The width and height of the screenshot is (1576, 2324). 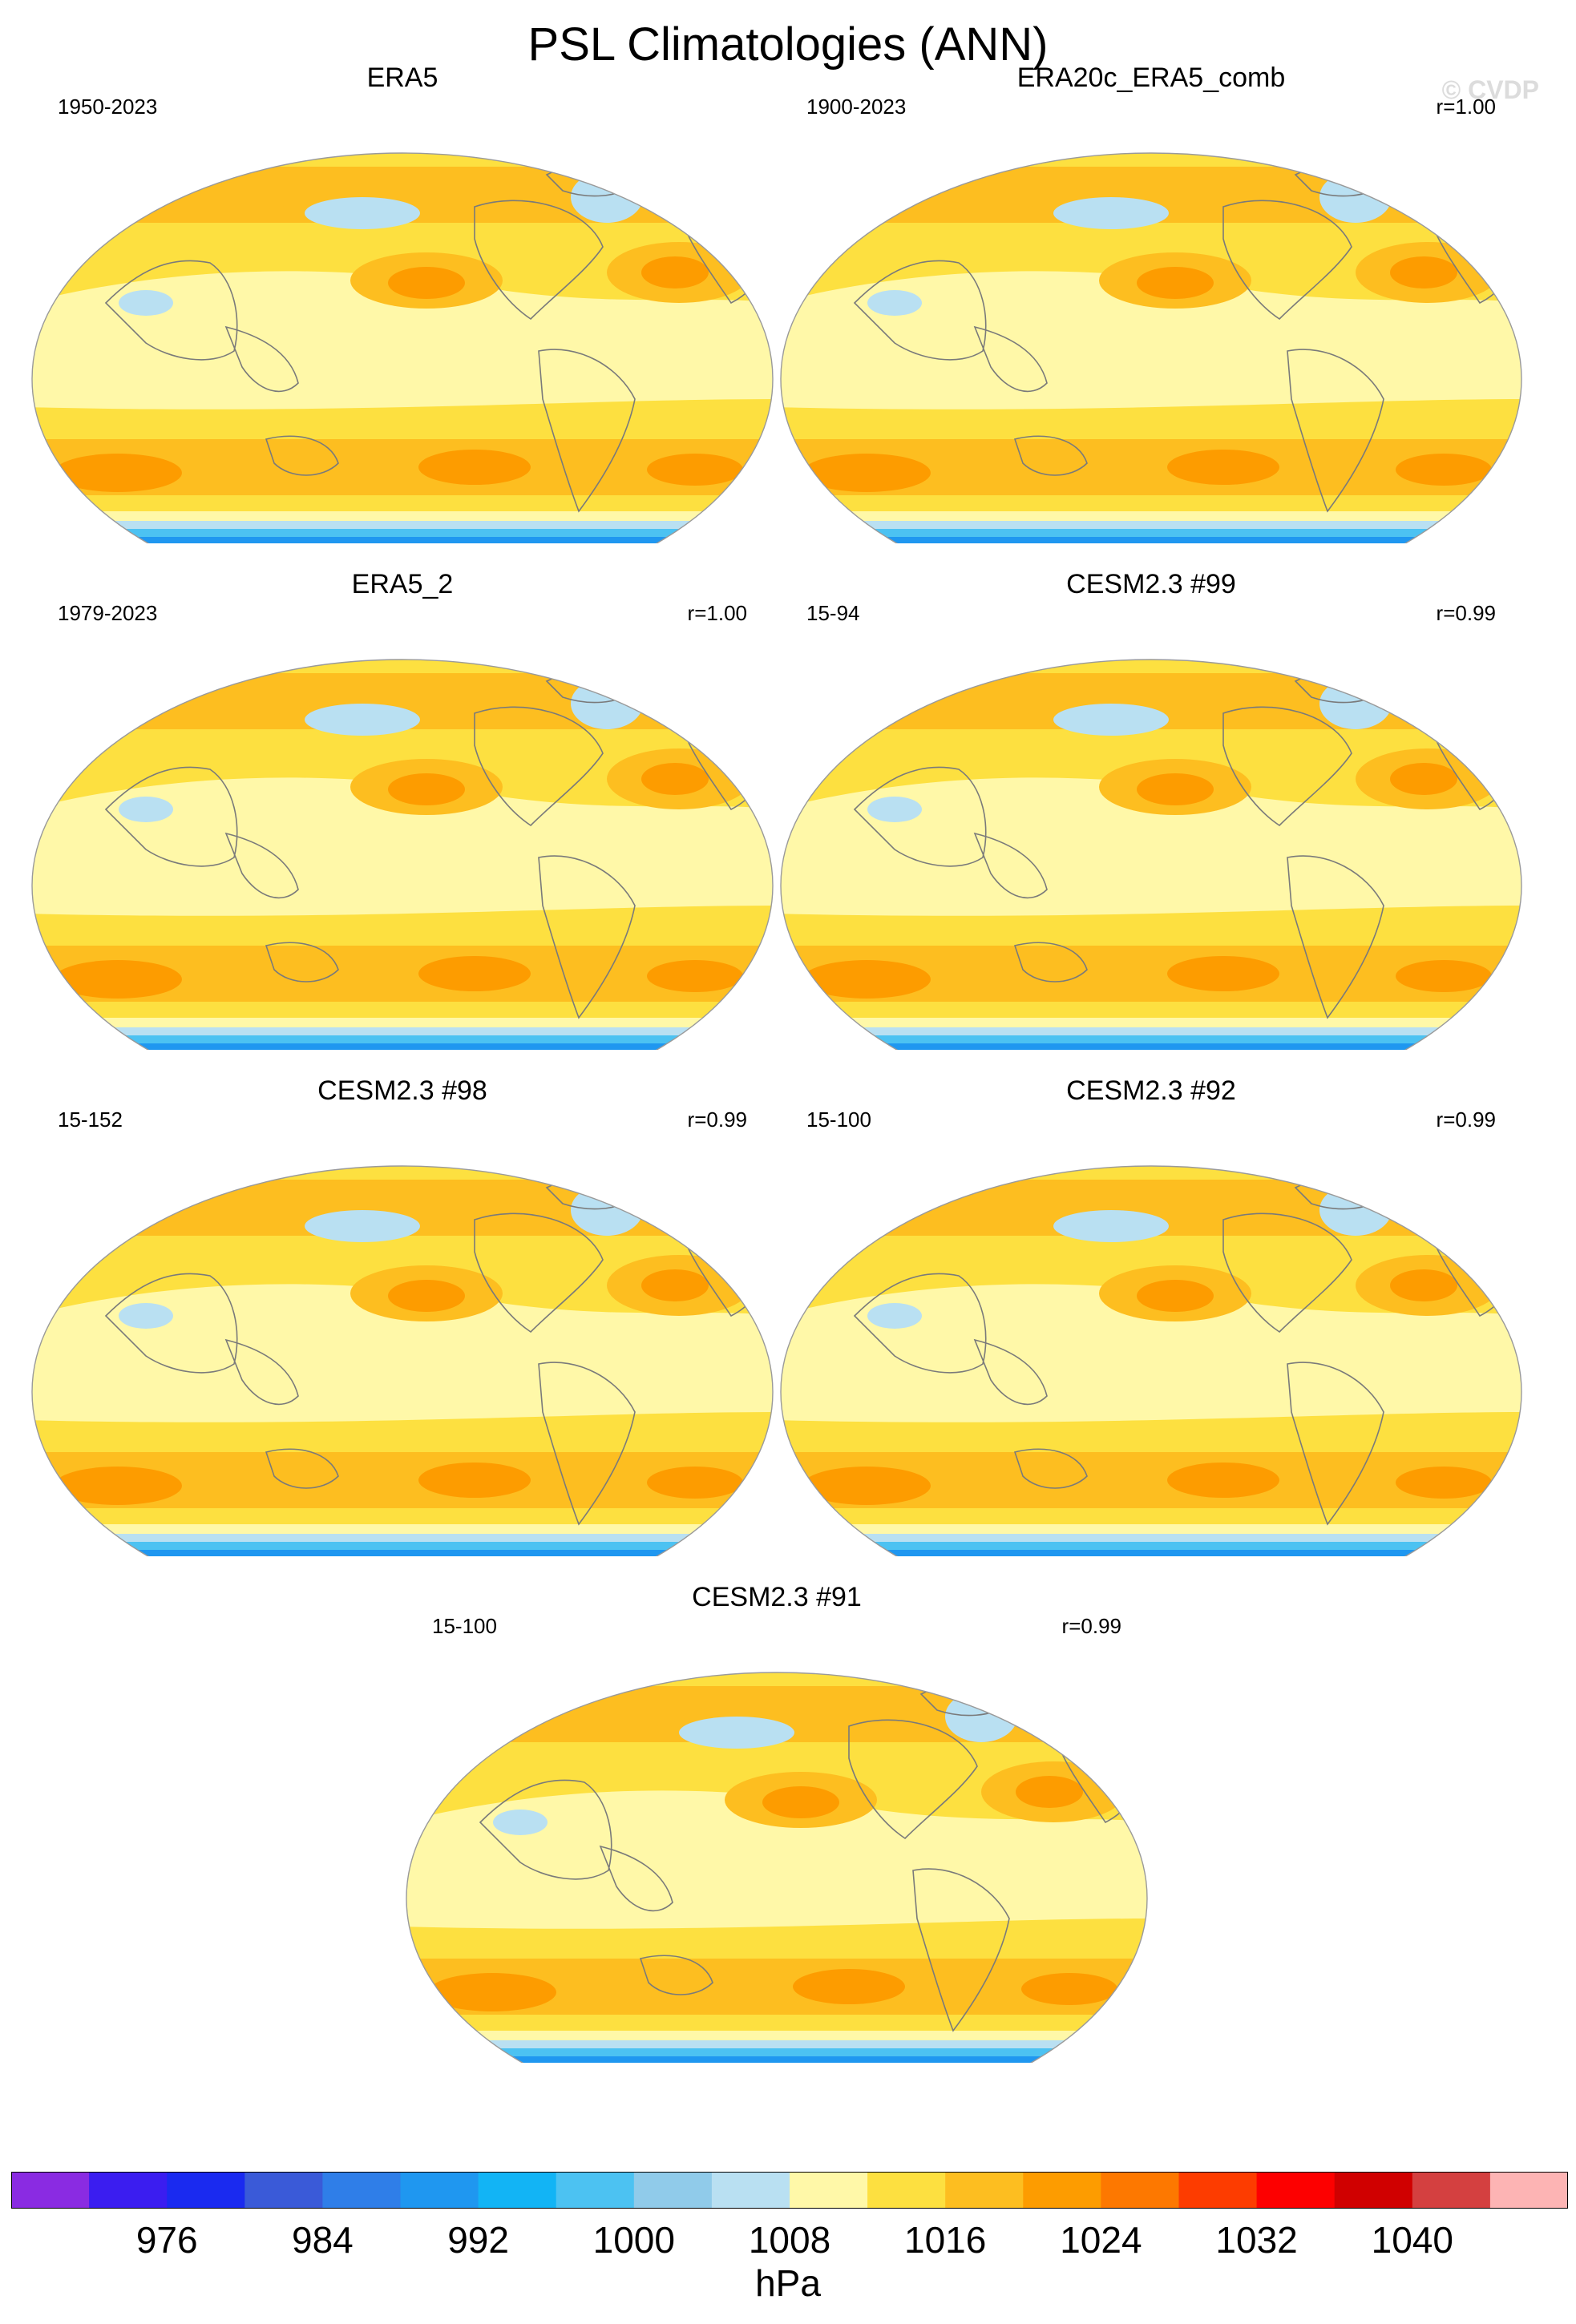 I want to click on colorbar-tick: 976, so click(x=166, y=2240).